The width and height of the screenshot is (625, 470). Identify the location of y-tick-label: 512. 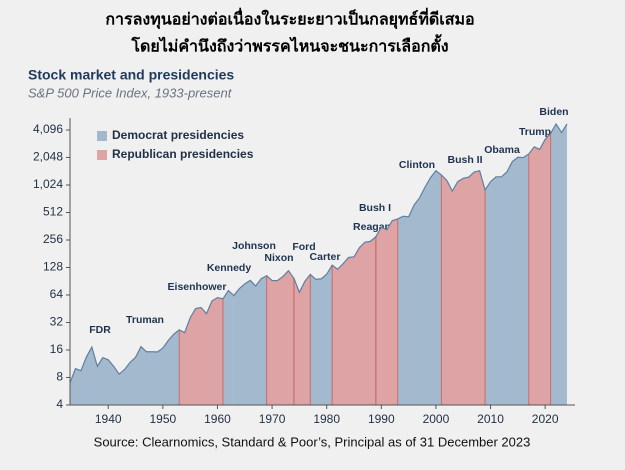
(53, 212).